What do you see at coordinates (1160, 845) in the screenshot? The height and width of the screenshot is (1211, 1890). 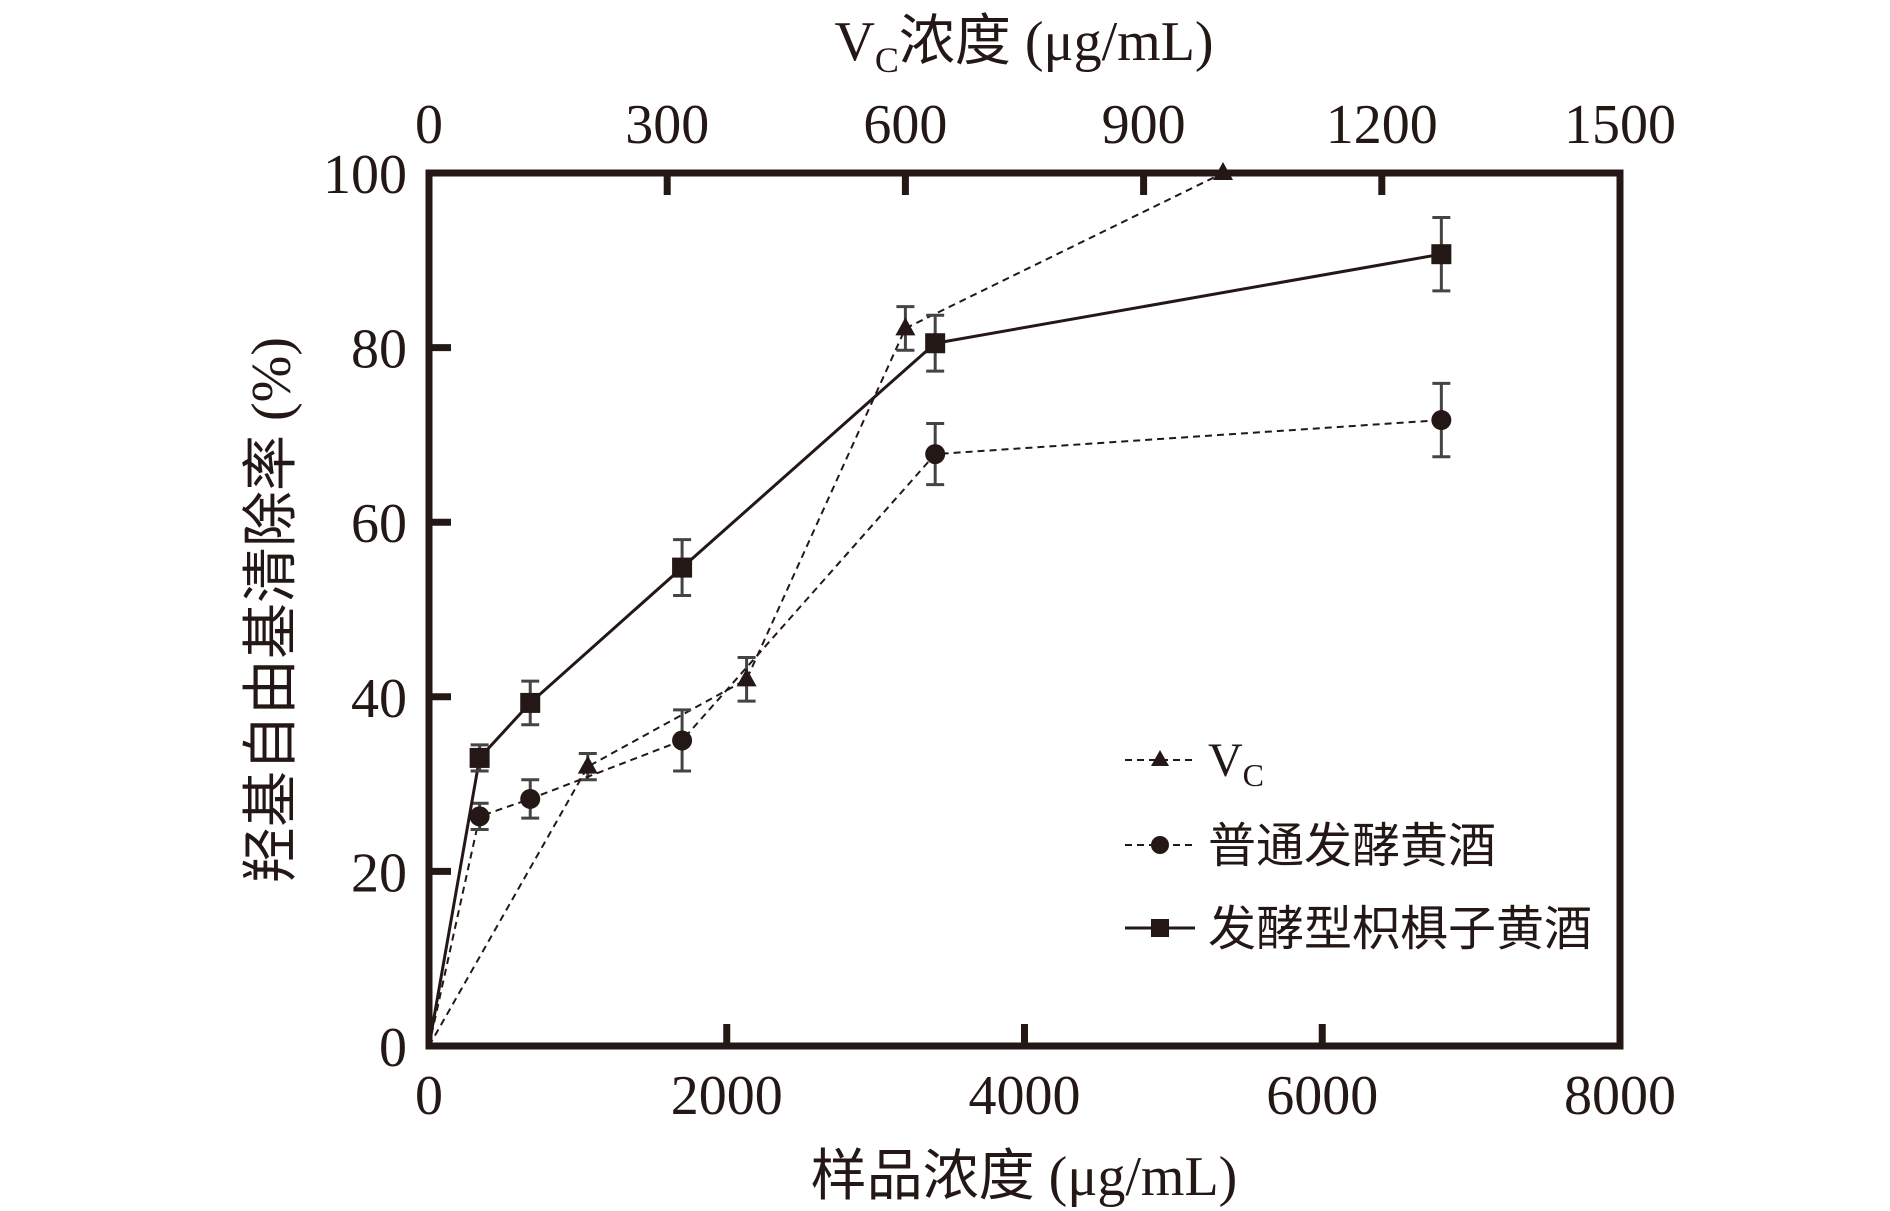 I see `circle-marker-icon` at bounding box center [1160, 845].